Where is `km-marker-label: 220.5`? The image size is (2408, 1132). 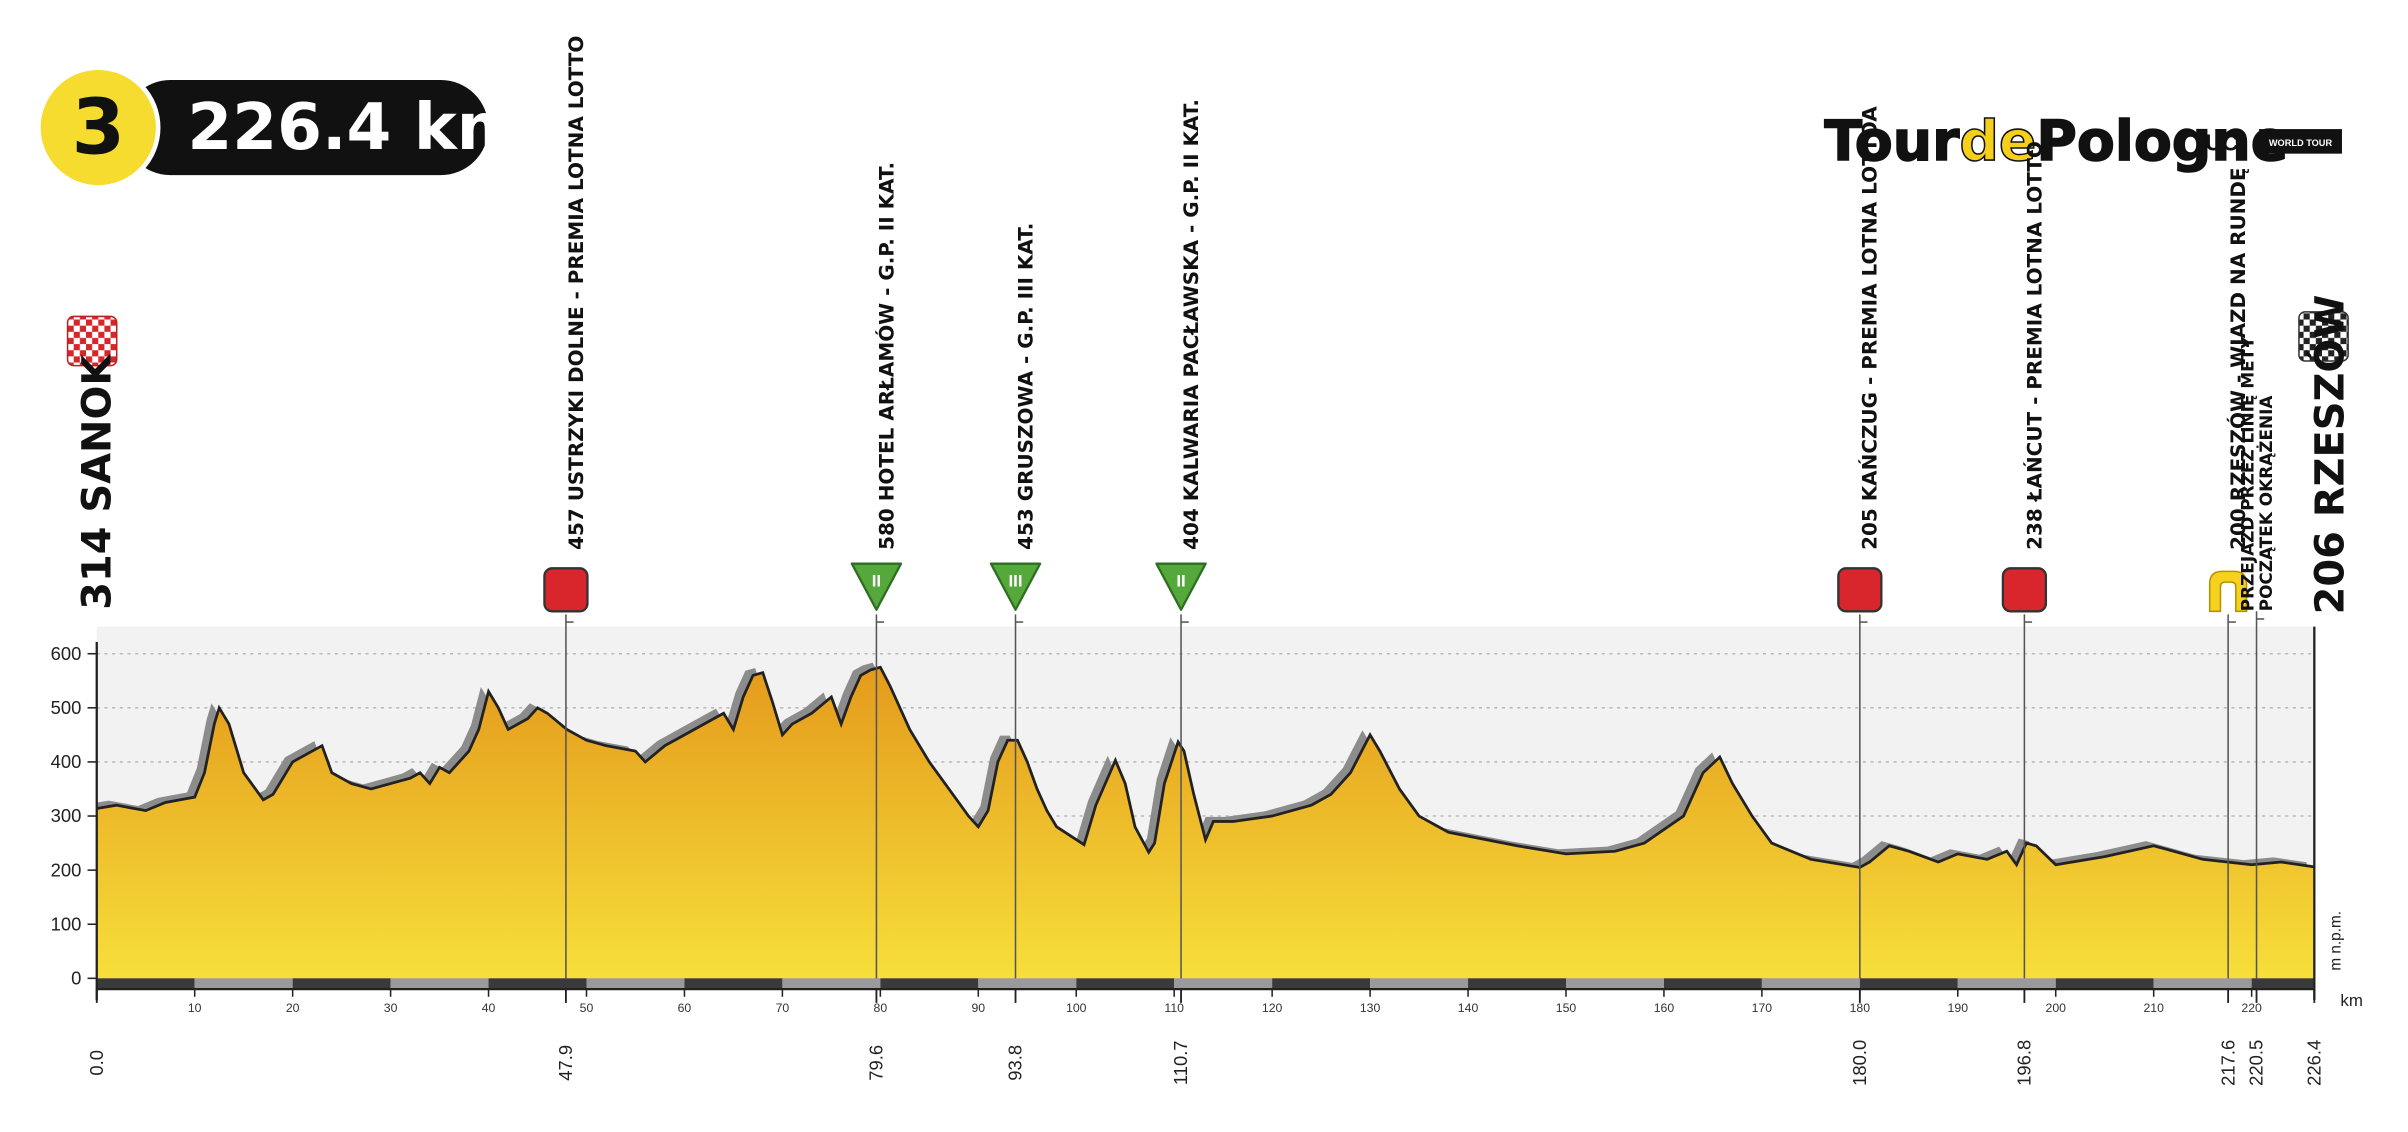
km-marker-label: 220.5 is located at coordinates (2256, 1063).